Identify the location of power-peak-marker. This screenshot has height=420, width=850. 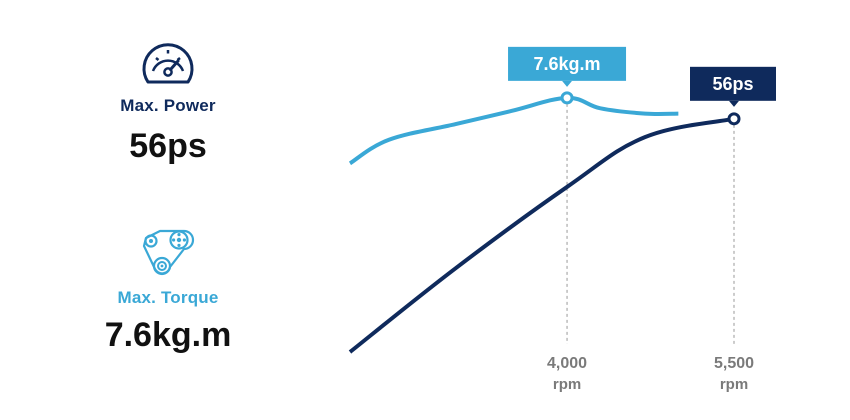
(734, 119).